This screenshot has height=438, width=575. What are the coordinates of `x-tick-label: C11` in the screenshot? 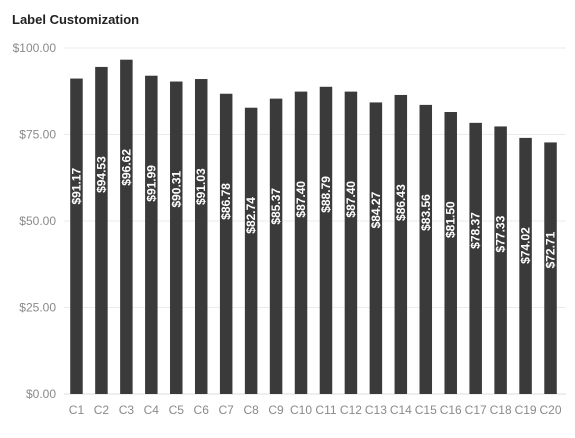 It's located at (325, 410).